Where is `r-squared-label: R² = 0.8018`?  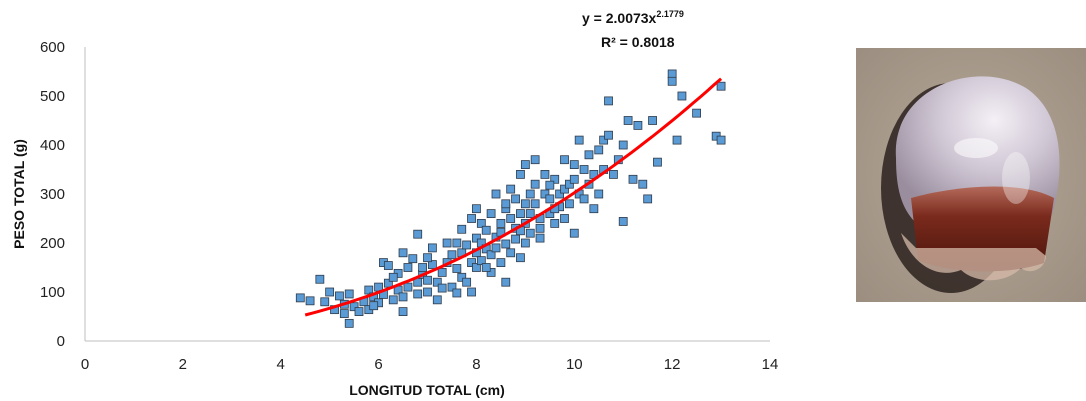
r-squared-label: R² = 0.8018 is located at coordinates (638, 42).